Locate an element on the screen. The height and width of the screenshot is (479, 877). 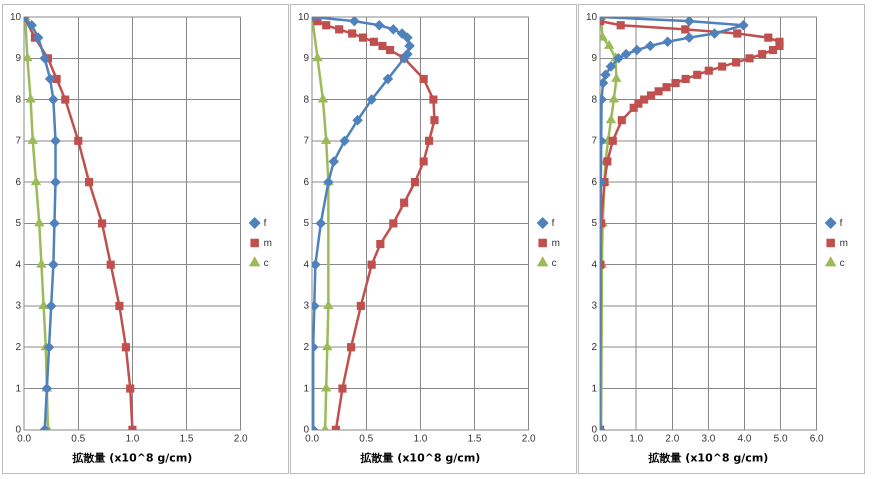
x-tick-label: 4.0 is located at coordinates (745, 439).